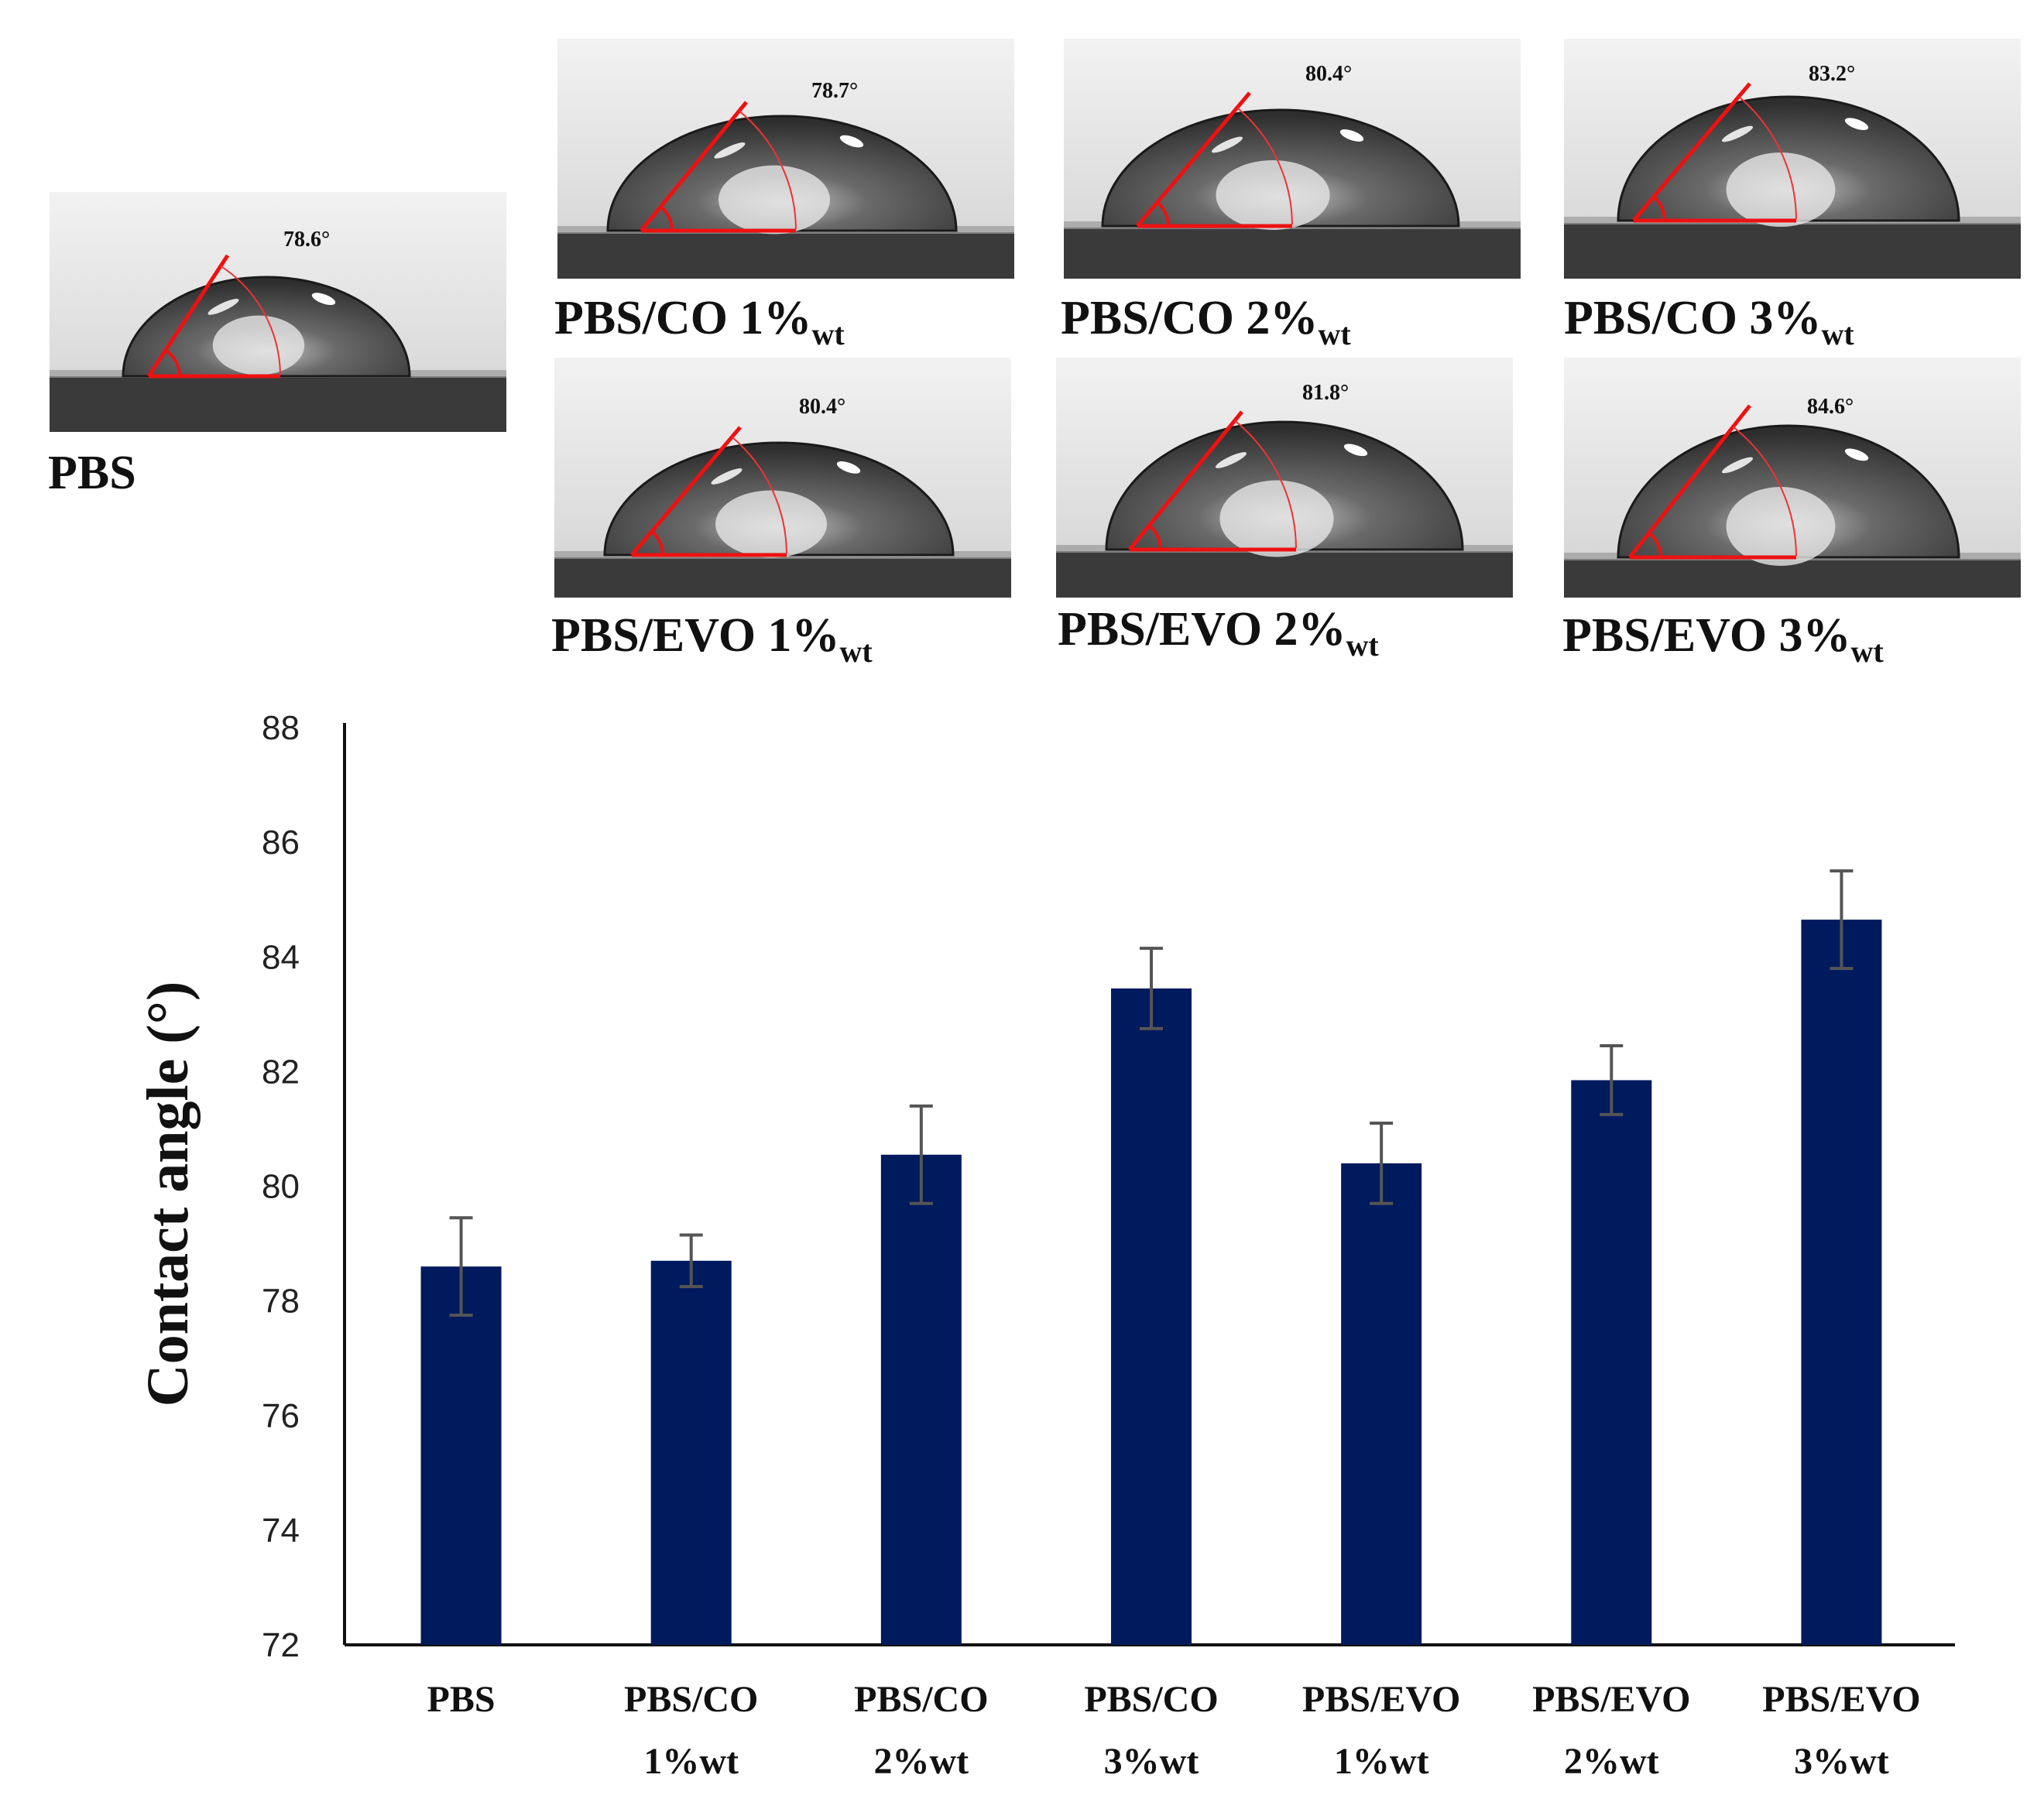  Describe the element at coordinates (835, 91) in the screenshot. I see `angle-label-co1: 78.7°` at that location.